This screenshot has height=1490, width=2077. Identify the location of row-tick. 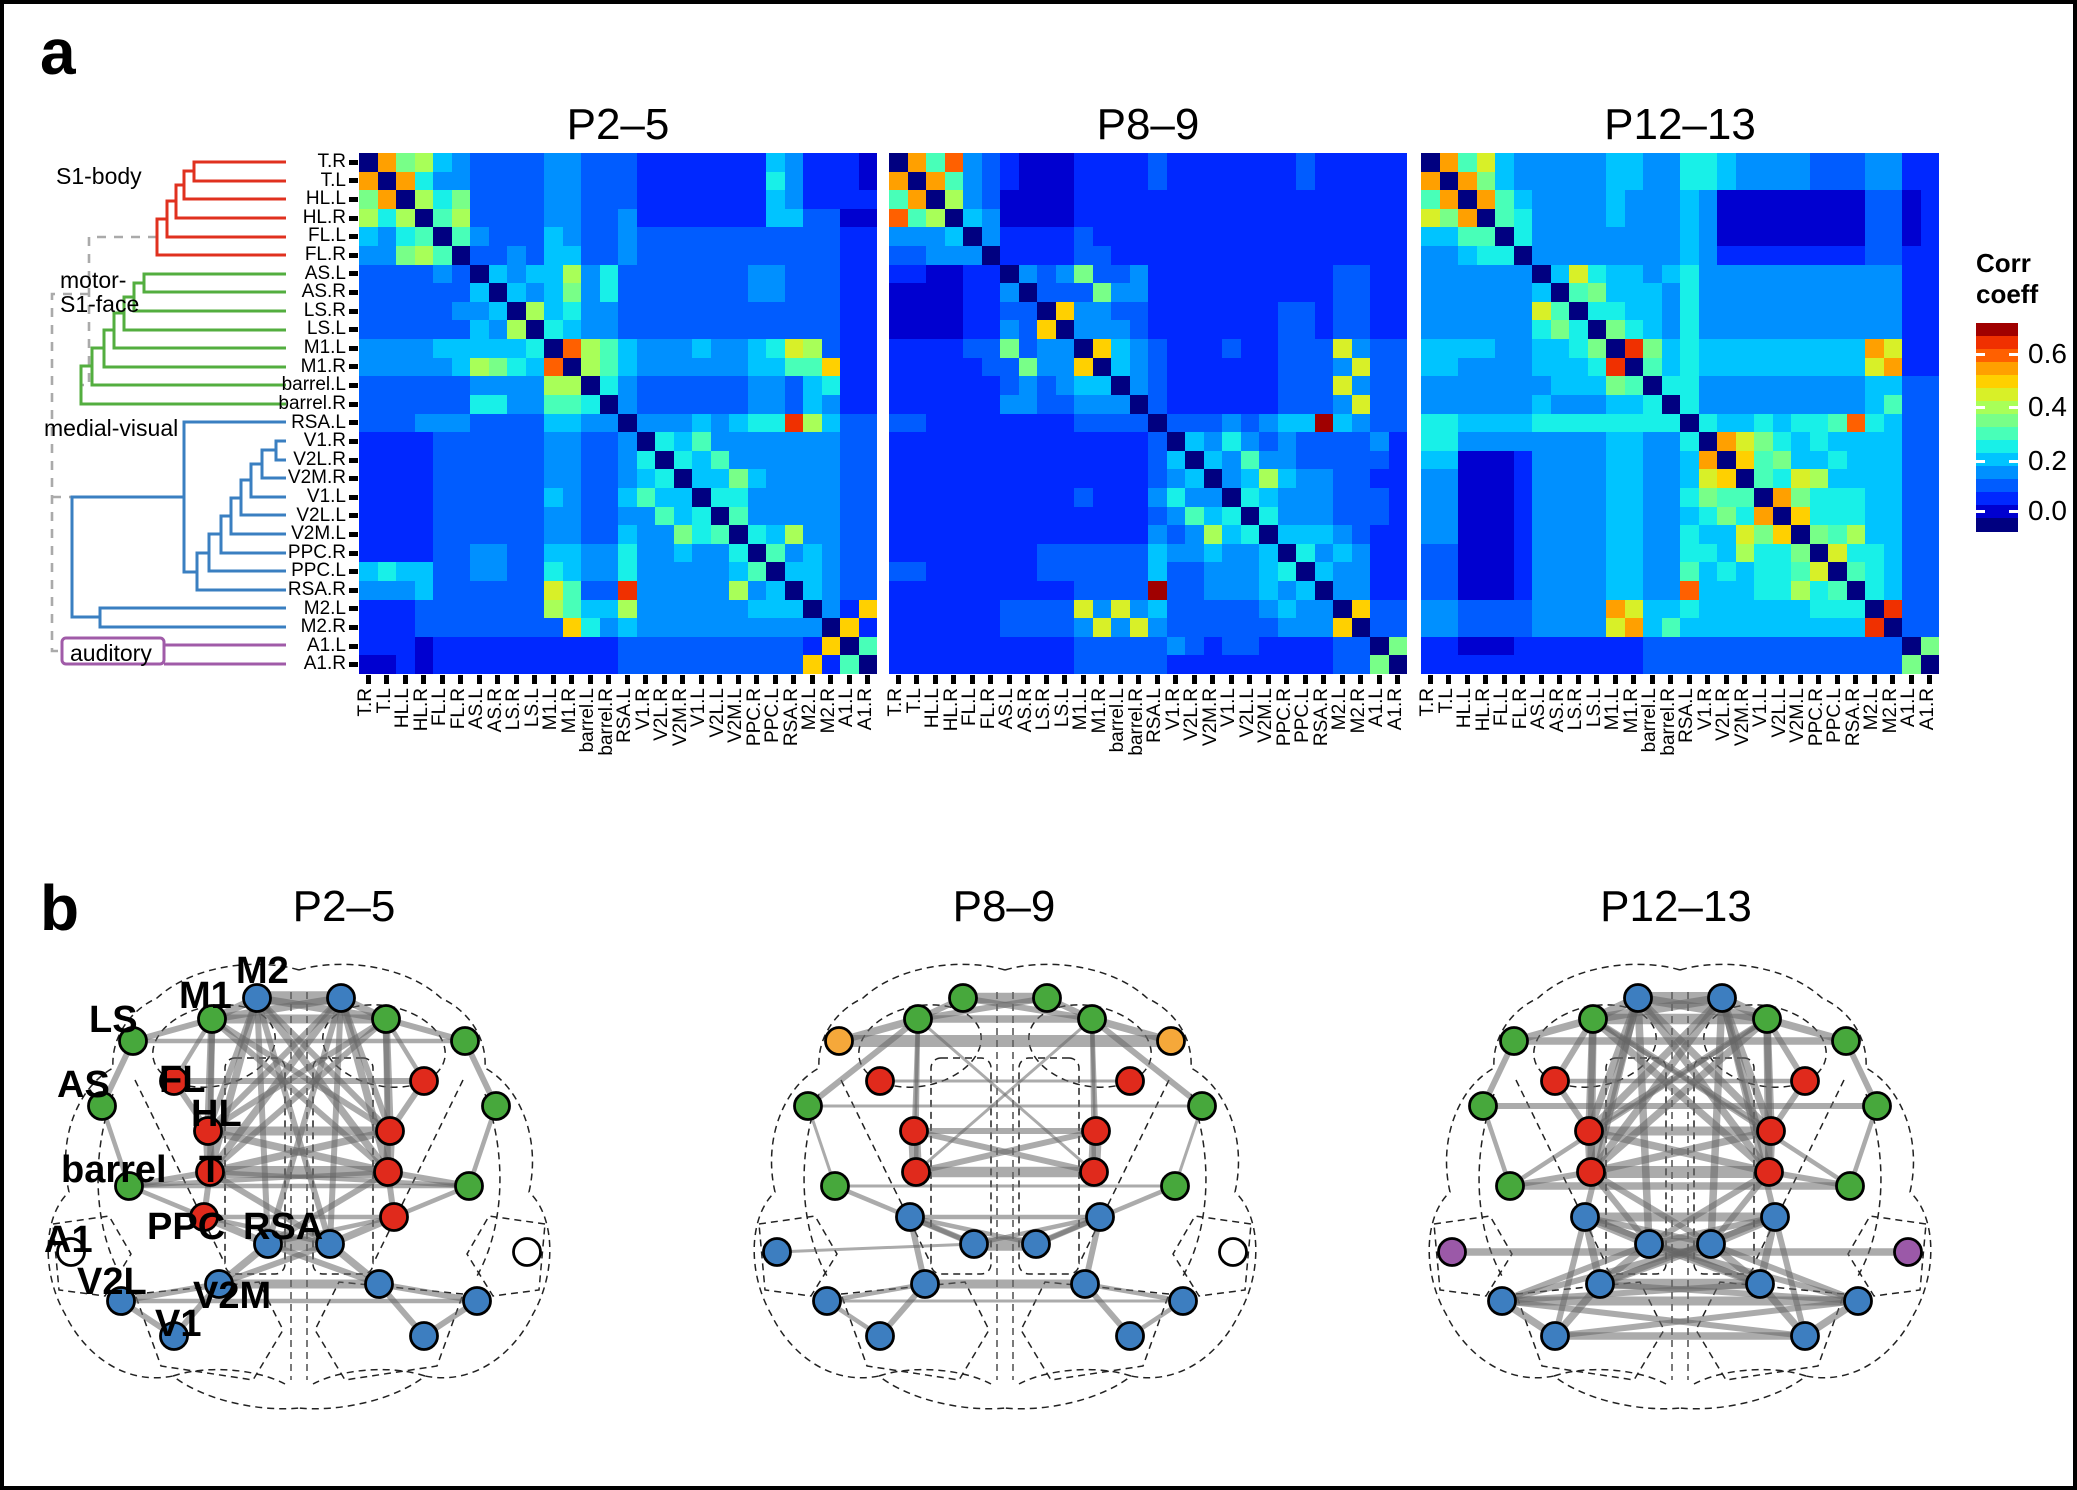
(353, 646).